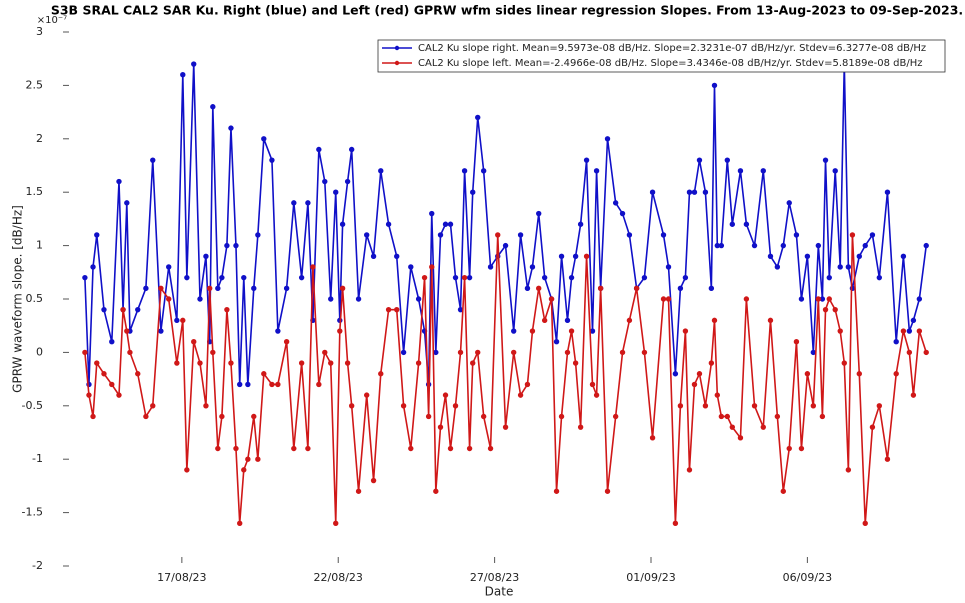 This screenshot has height=603, width=965. Describe the element at coordinates (499, 592) in the screenshot. I see `x-axis-label: Date` at that location.